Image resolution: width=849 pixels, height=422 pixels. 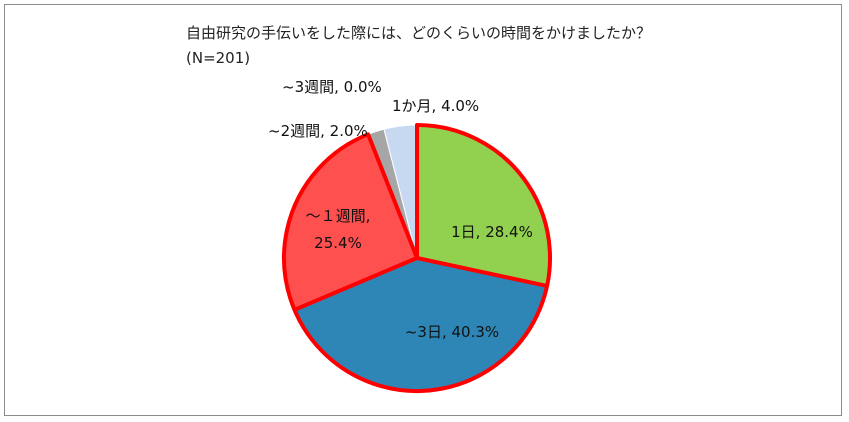 I want to click on slice-label-2: ～１週間, 25.4%, so click(x=338, y=229).